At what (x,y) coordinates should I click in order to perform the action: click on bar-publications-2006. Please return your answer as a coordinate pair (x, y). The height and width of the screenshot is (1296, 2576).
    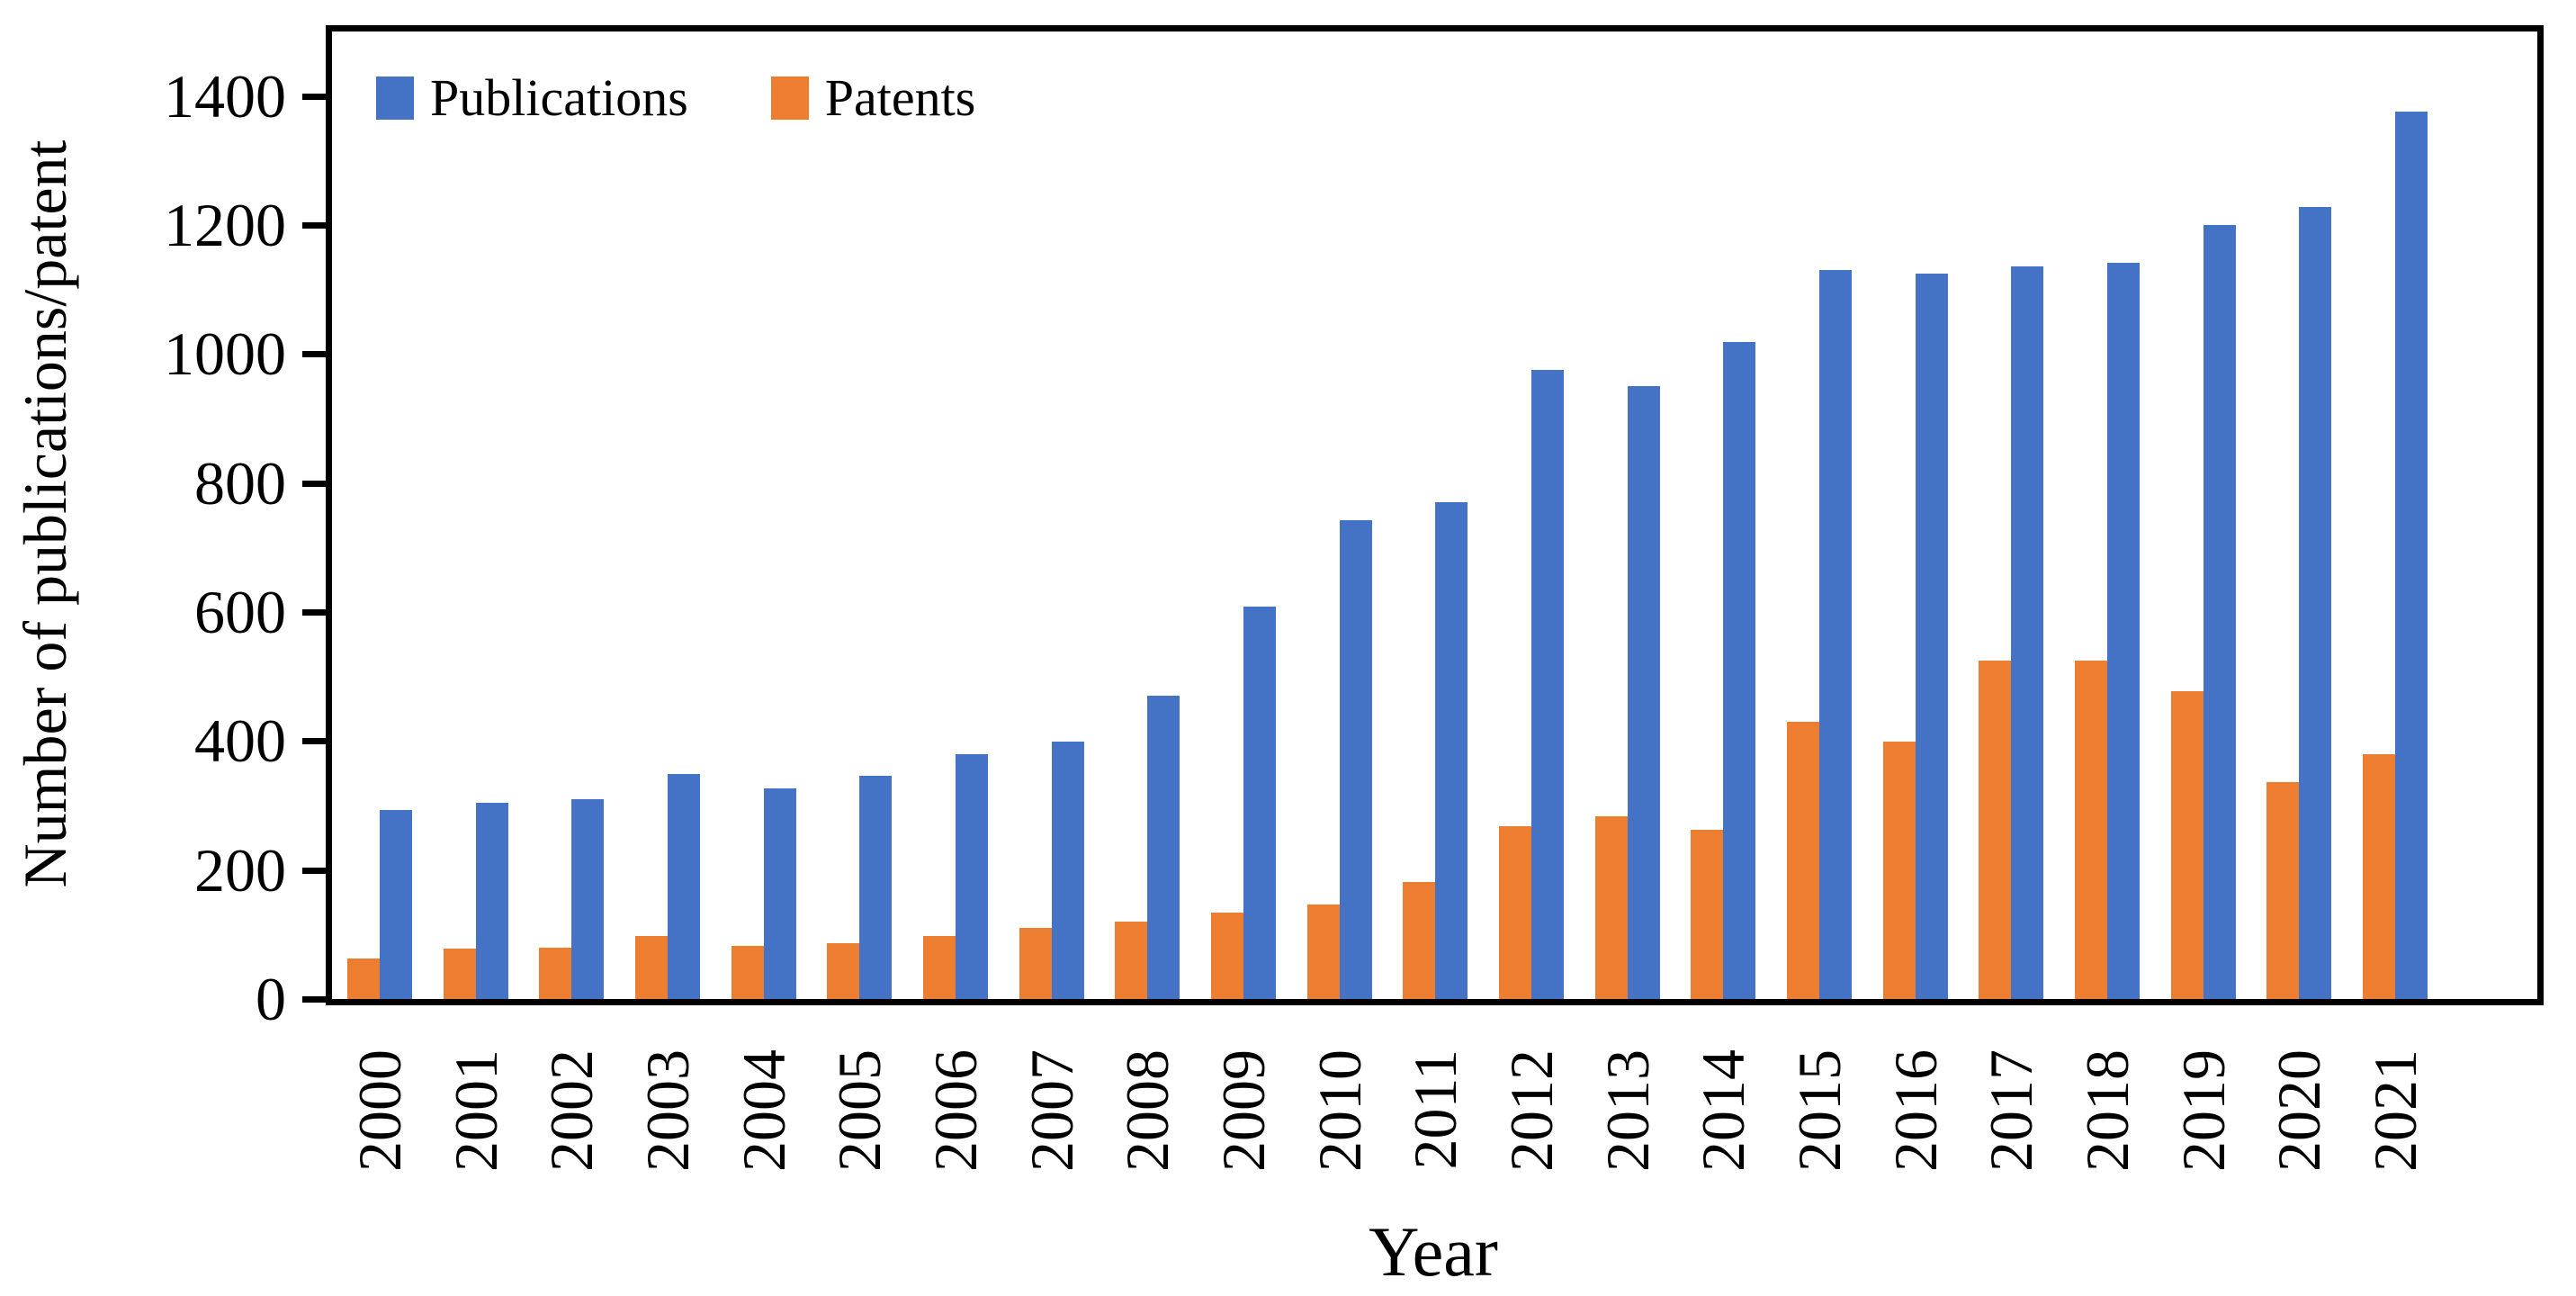
    Looking at the image, I should click on (972, 876).